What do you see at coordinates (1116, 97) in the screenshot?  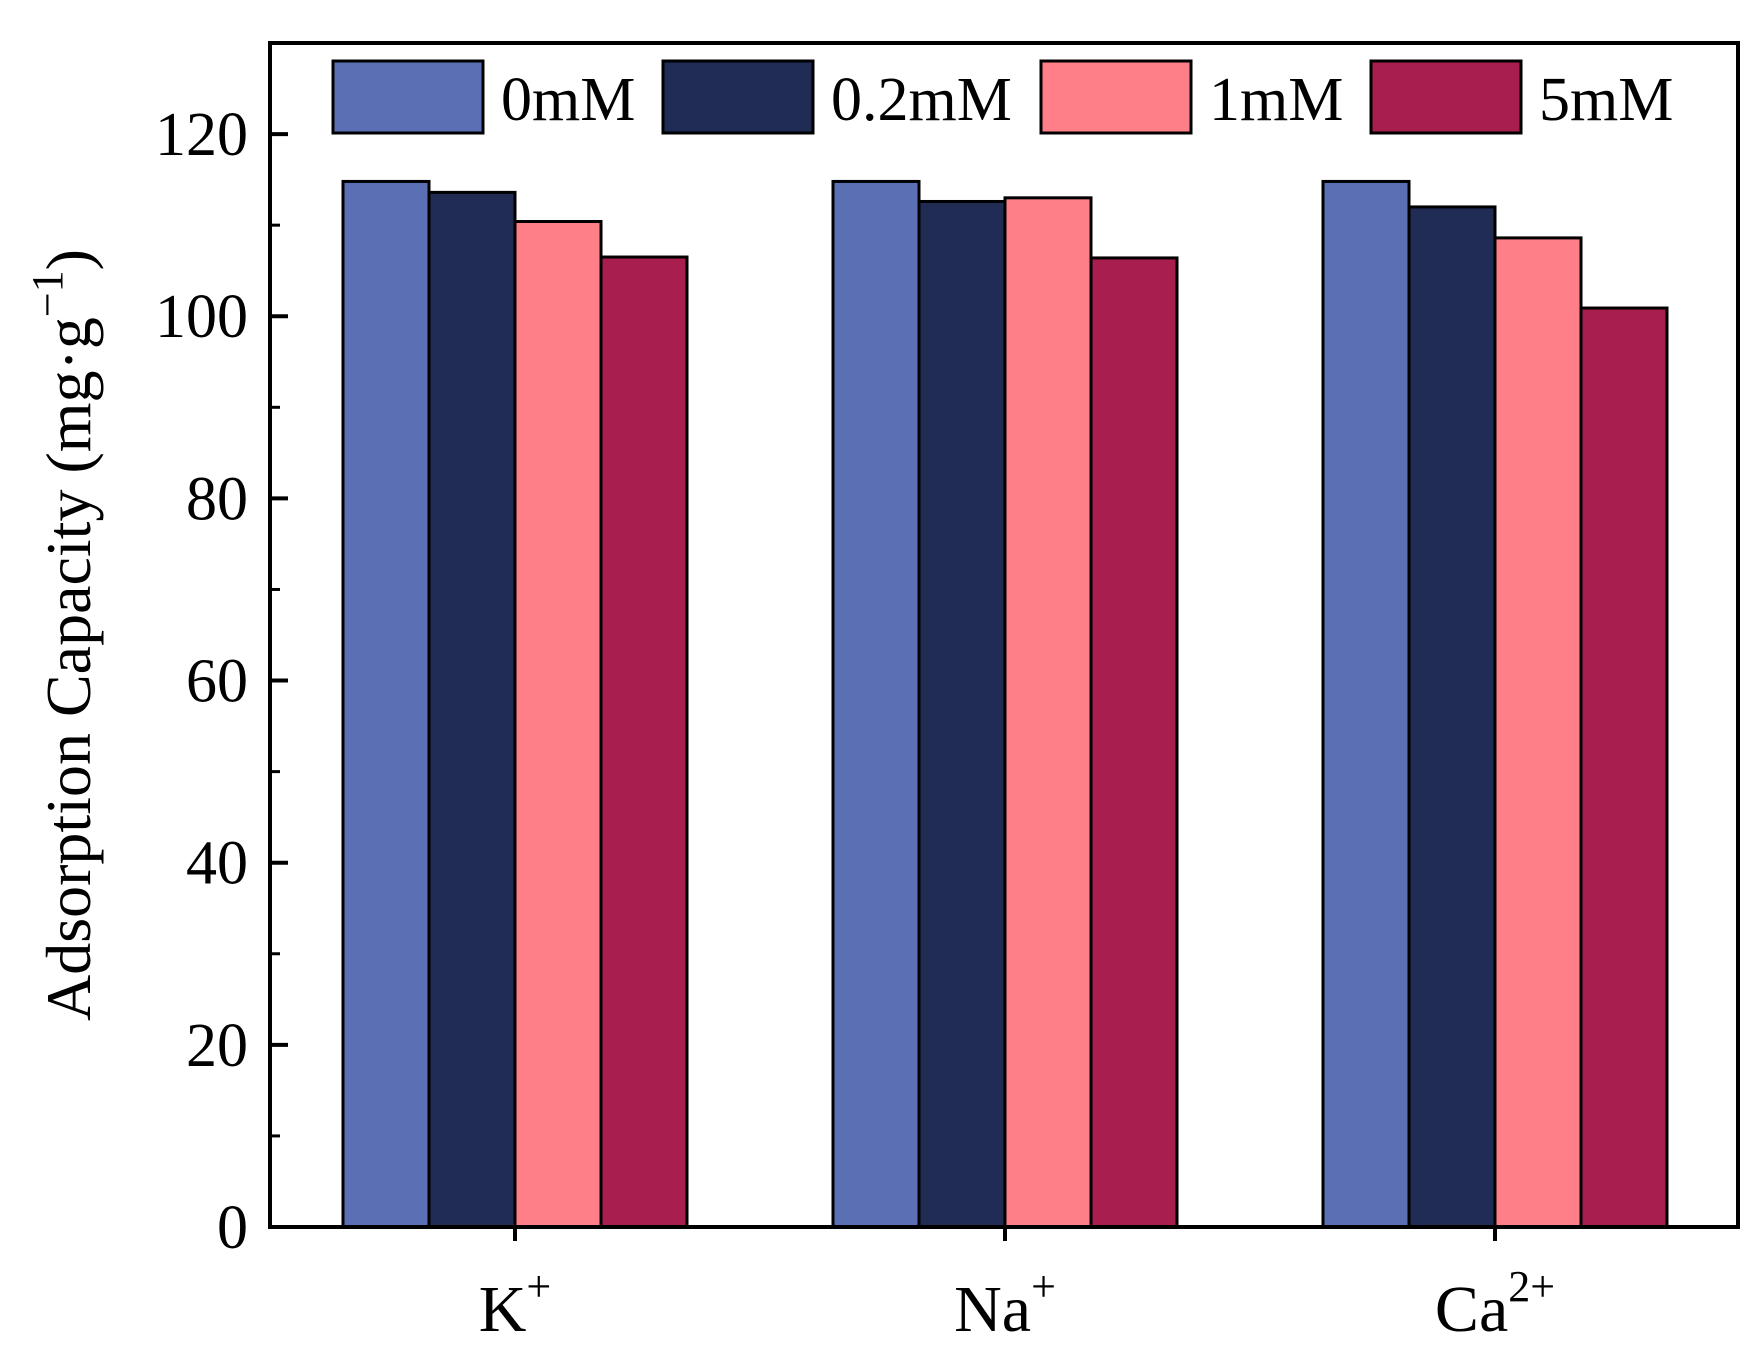 I see `legend-swatch-1mM` at bounding box center [1116, 97].